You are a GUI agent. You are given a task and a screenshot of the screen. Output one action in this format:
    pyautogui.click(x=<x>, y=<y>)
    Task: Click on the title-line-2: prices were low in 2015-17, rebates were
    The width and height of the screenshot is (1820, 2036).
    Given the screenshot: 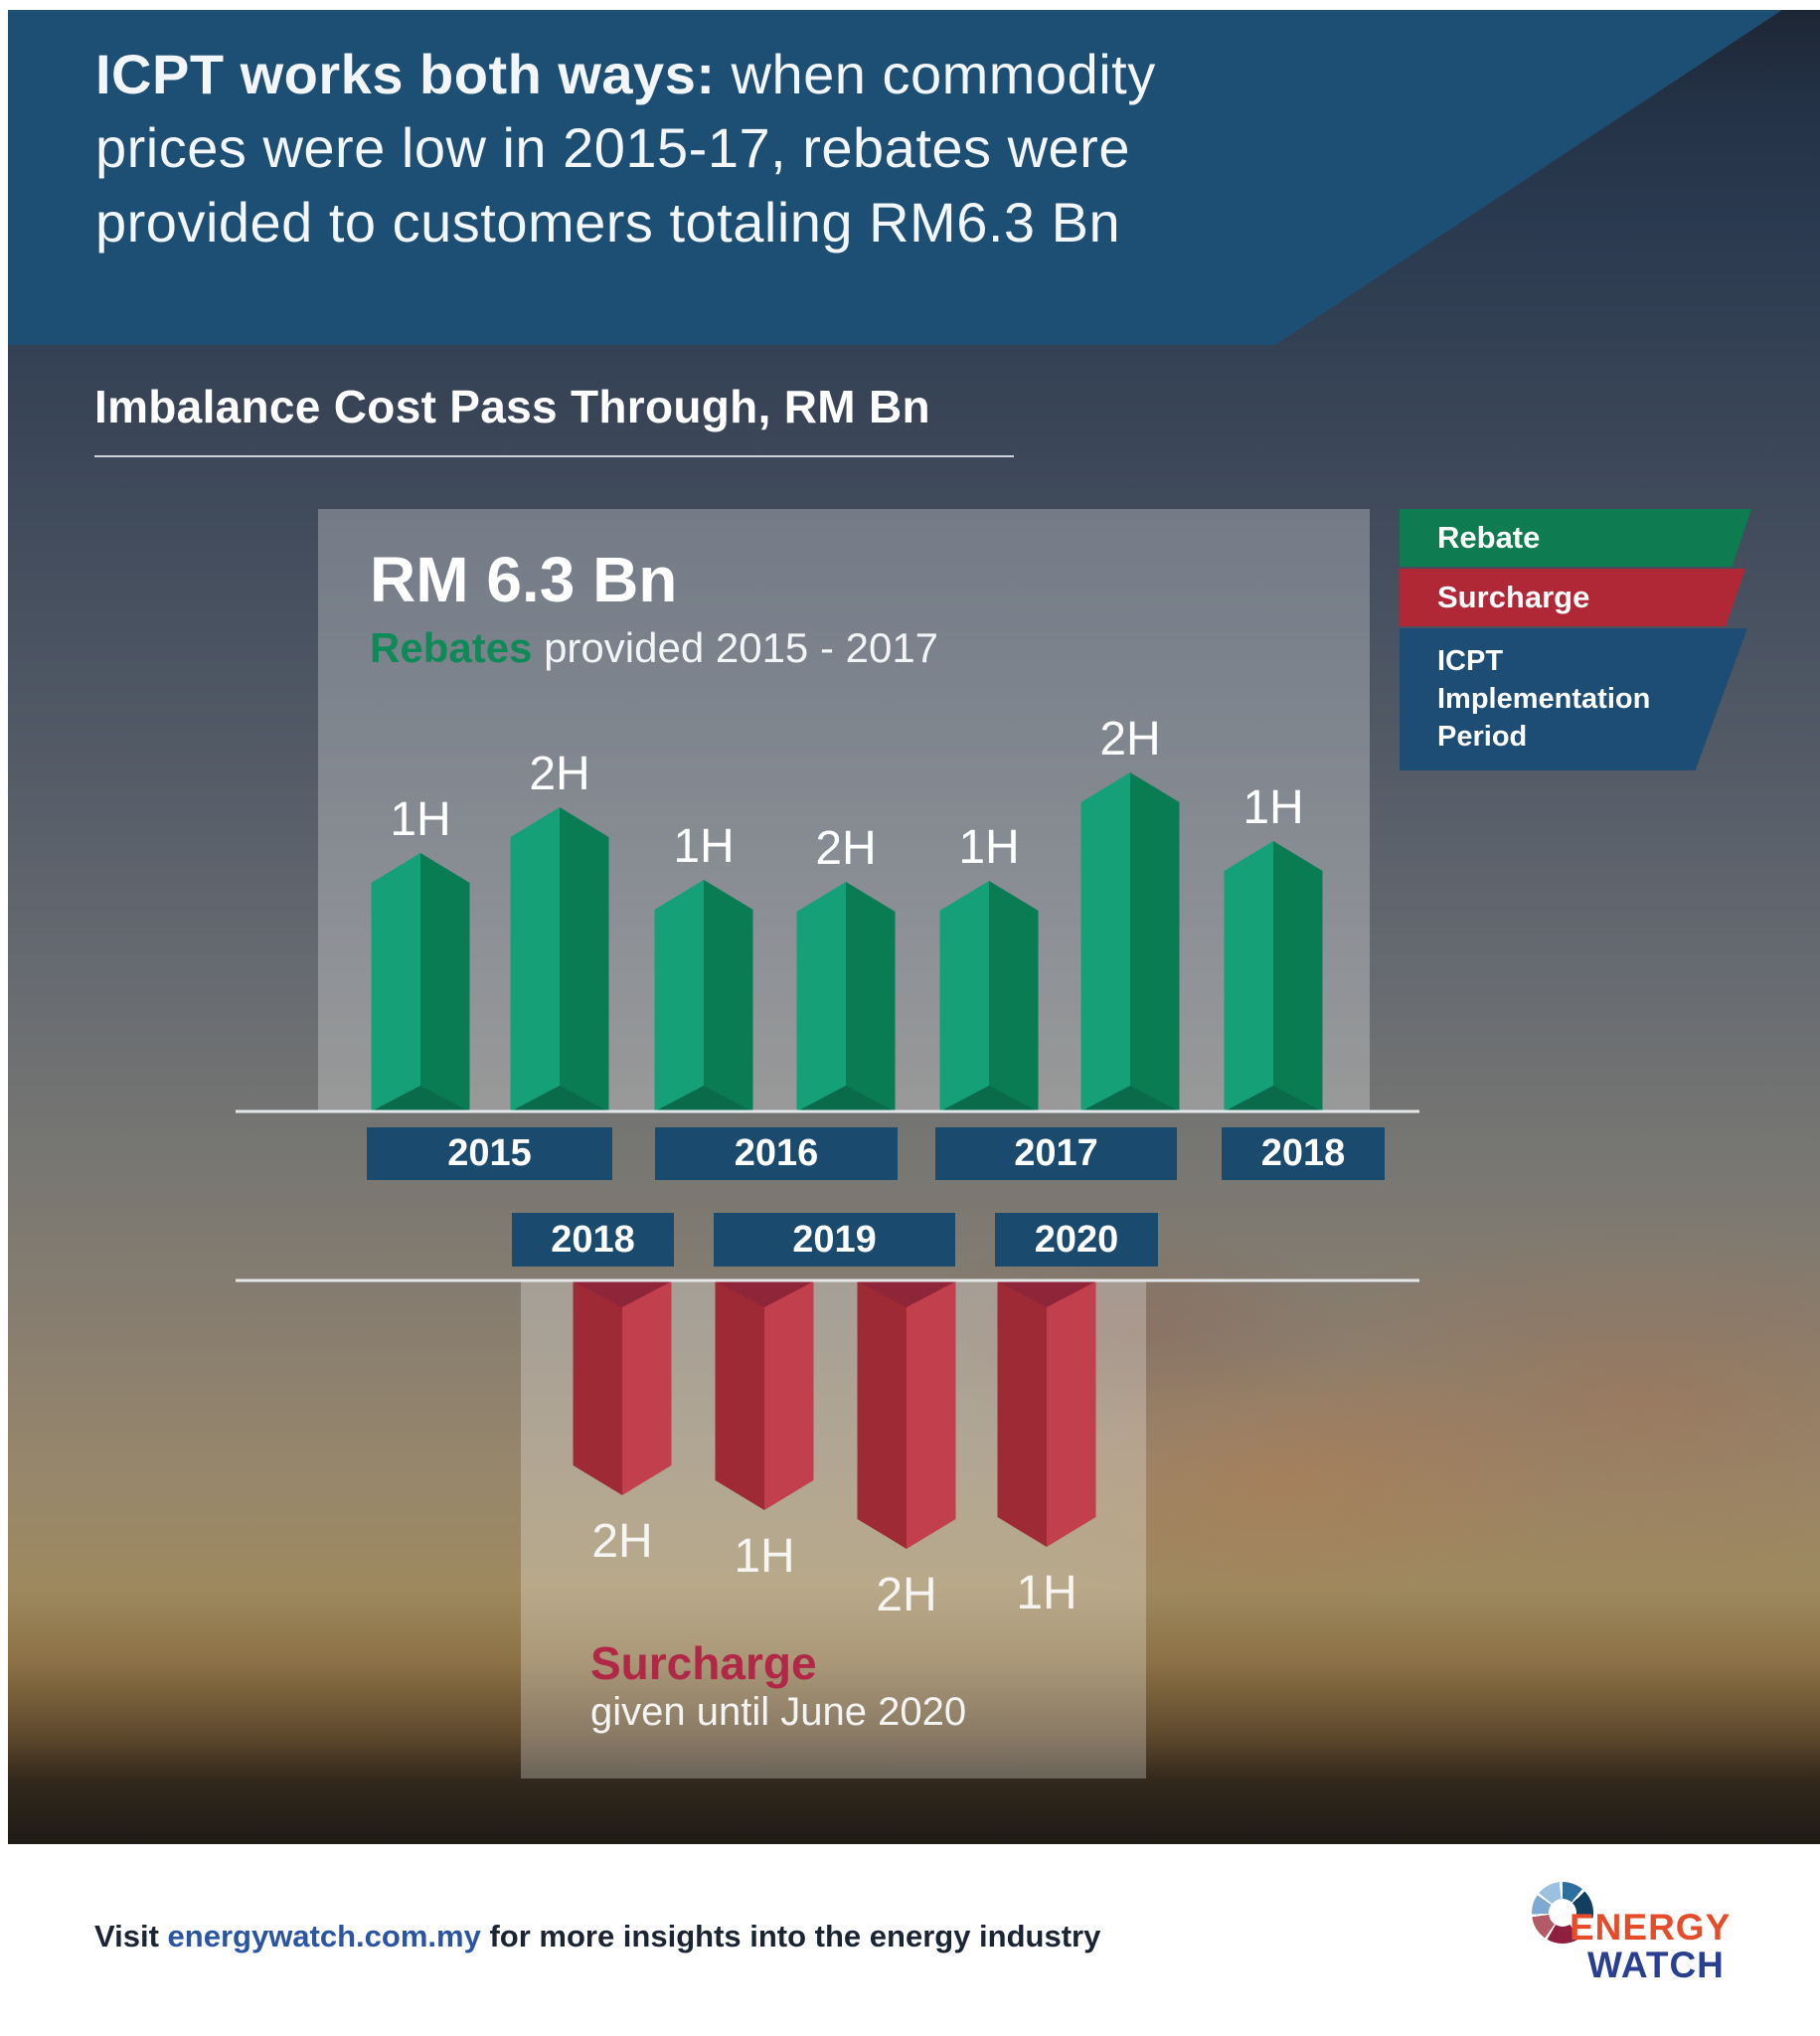 What is the action you would take?
    pyautogui.click(x=612, y=148)
    